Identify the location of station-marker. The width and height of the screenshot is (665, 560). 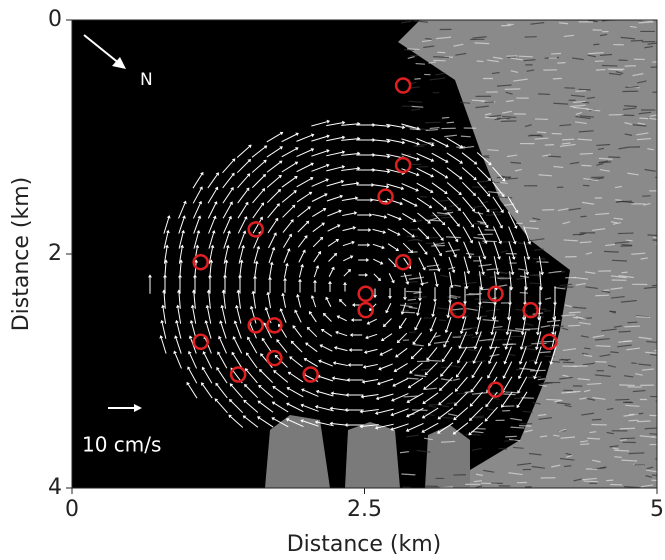
(403, 85).